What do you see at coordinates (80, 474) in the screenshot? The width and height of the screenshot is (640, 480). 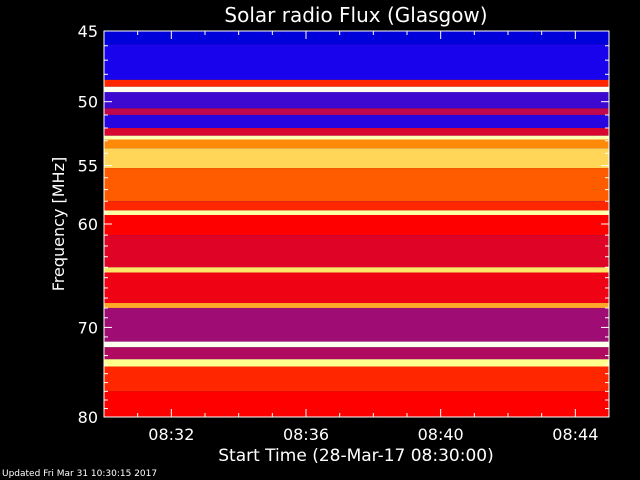 I see `updated-timestamp: Updated Fri Mar 31 10:30:15 2017` at bounding box center [80, 474].